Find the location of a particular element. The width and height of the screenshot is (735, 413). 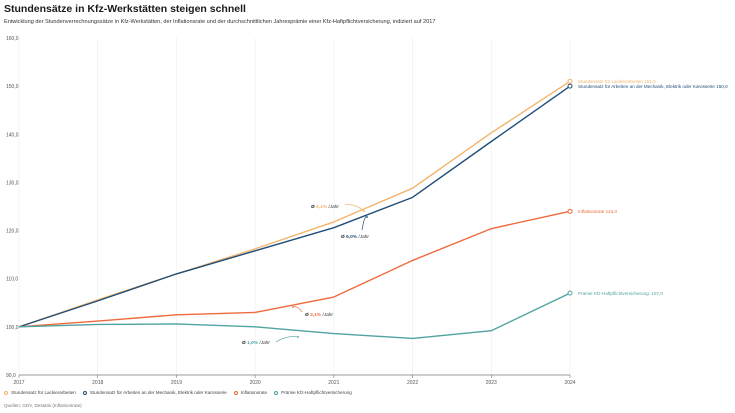

x-tick-label: 2020 is located at coordinates (255, 383).